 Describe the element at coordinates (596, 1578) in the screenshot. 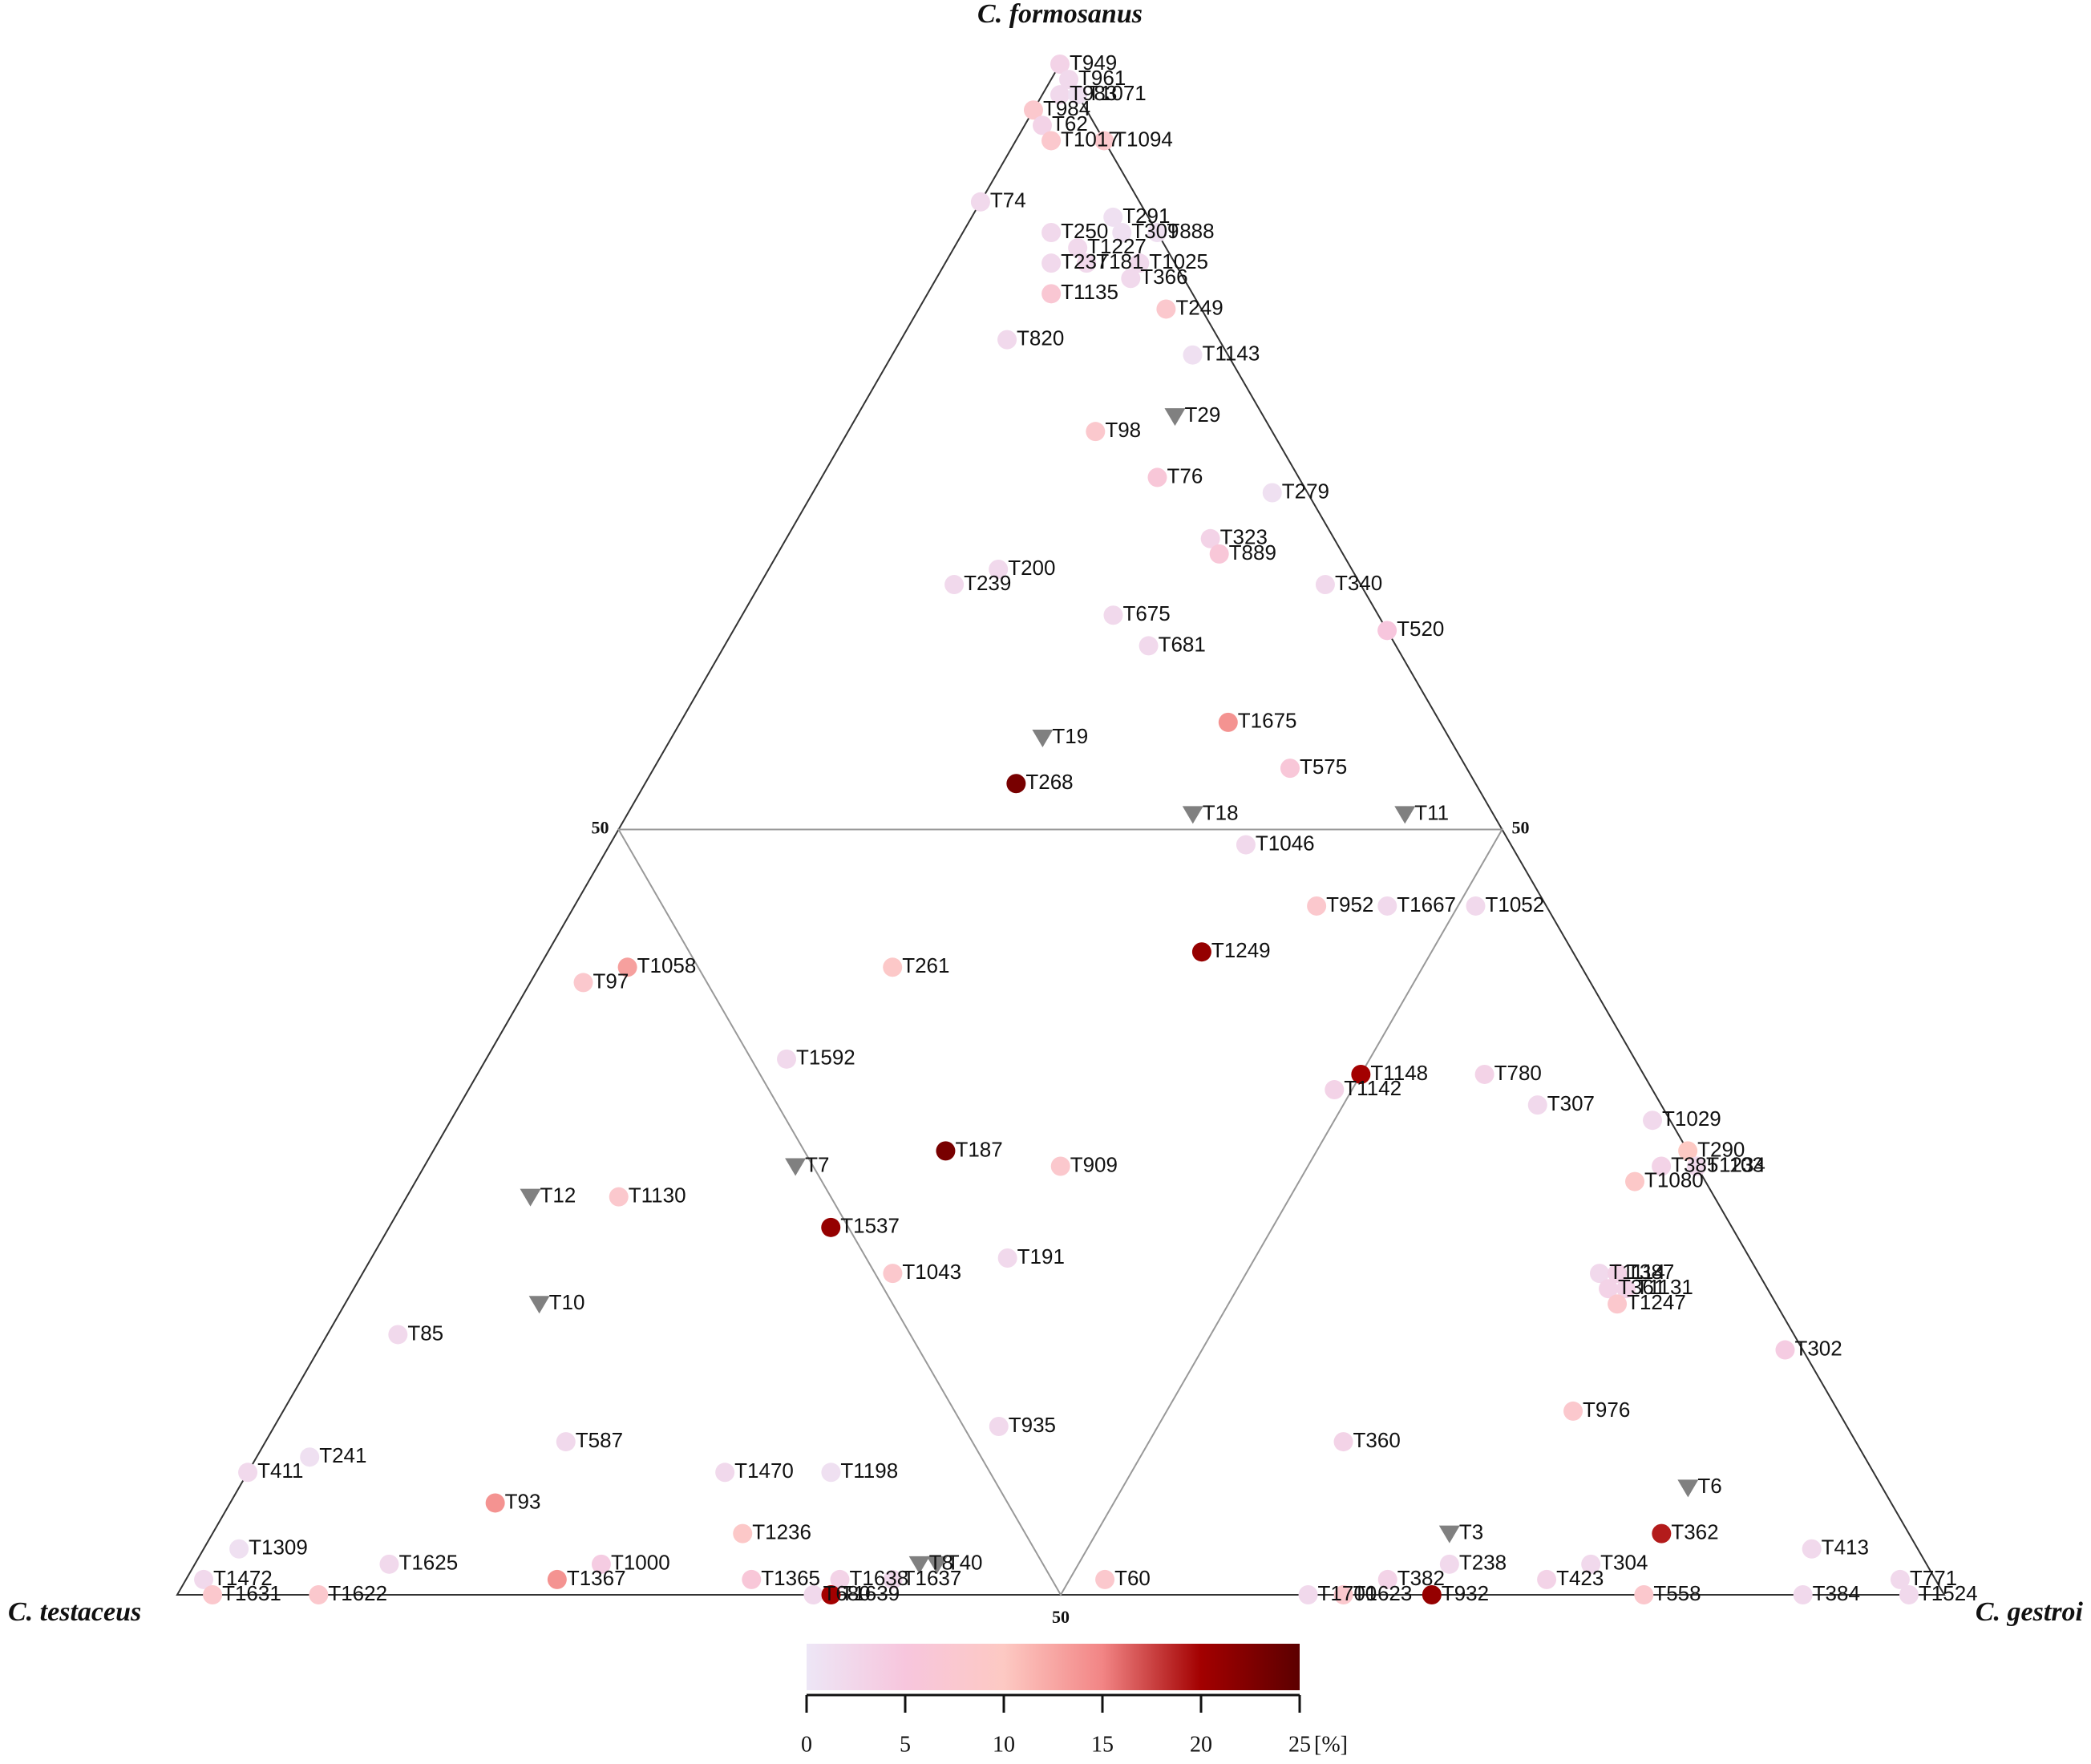

I see `point-label: T1367` at that location.